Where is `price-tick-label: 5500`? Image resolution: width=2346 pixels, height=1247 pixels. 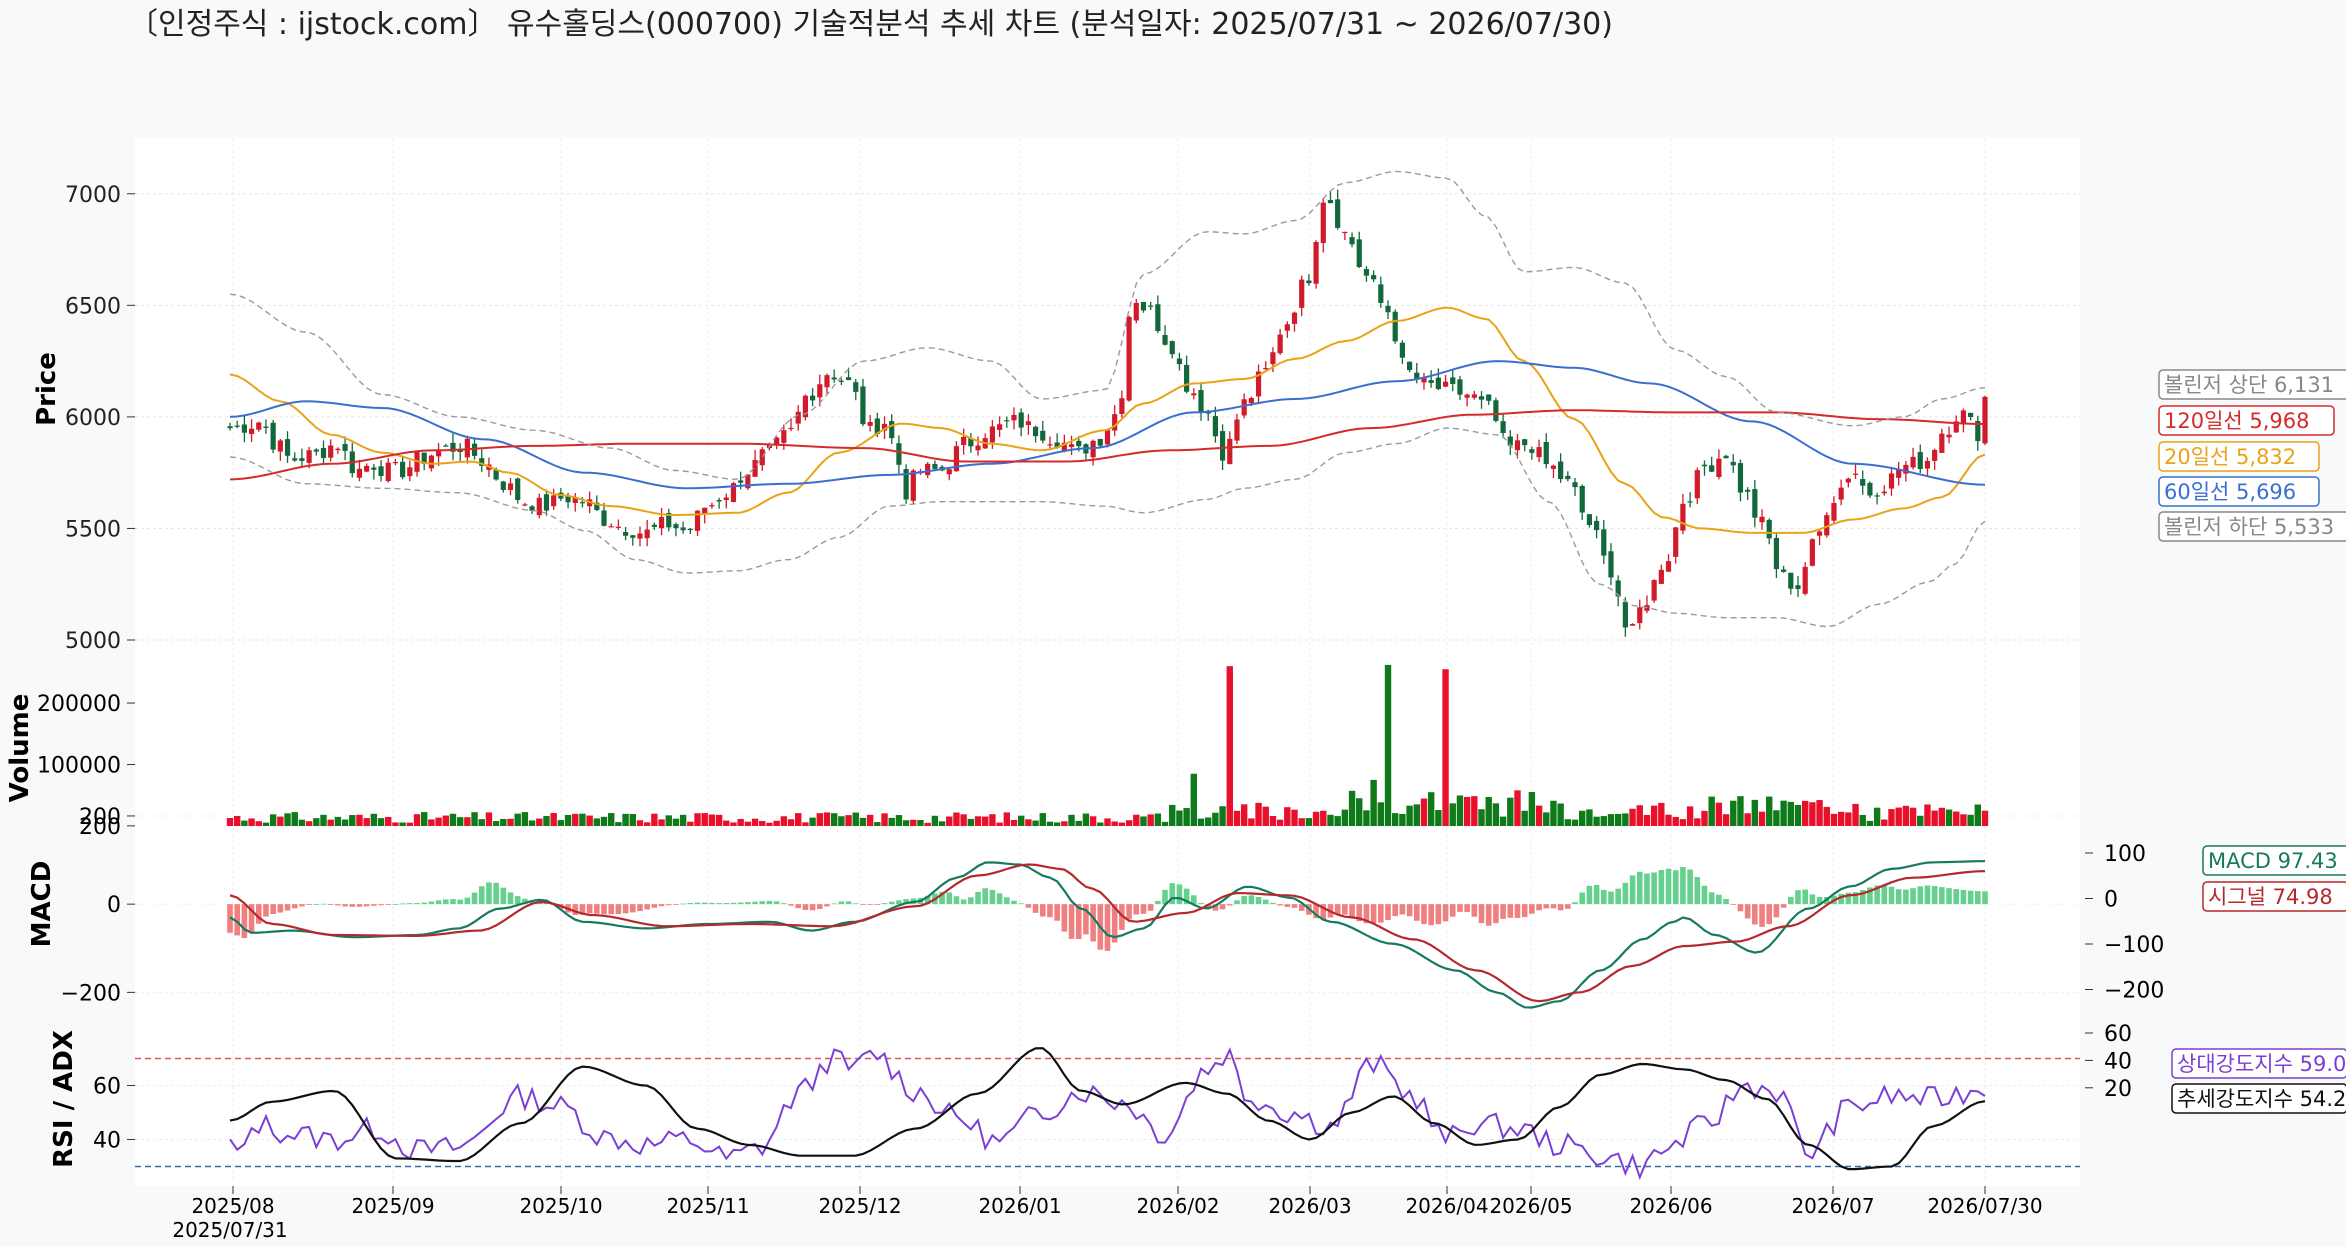 price-tick-label: 5500 is located at coordinates (93, 529).